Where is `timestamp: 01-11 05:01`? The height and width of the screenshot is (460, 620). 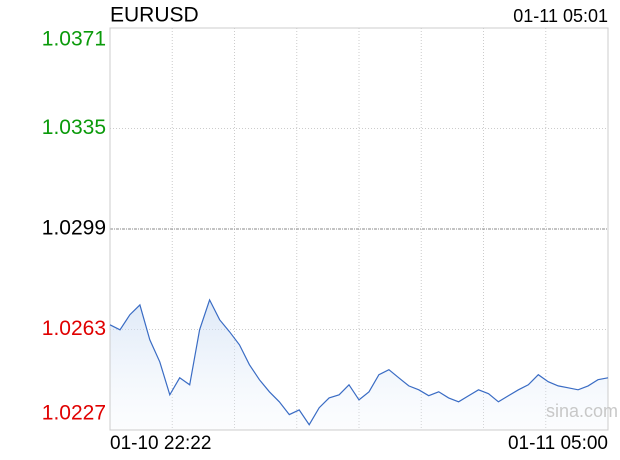 timestamp: 01-11 05:01 is located at coordinates (560, 16).